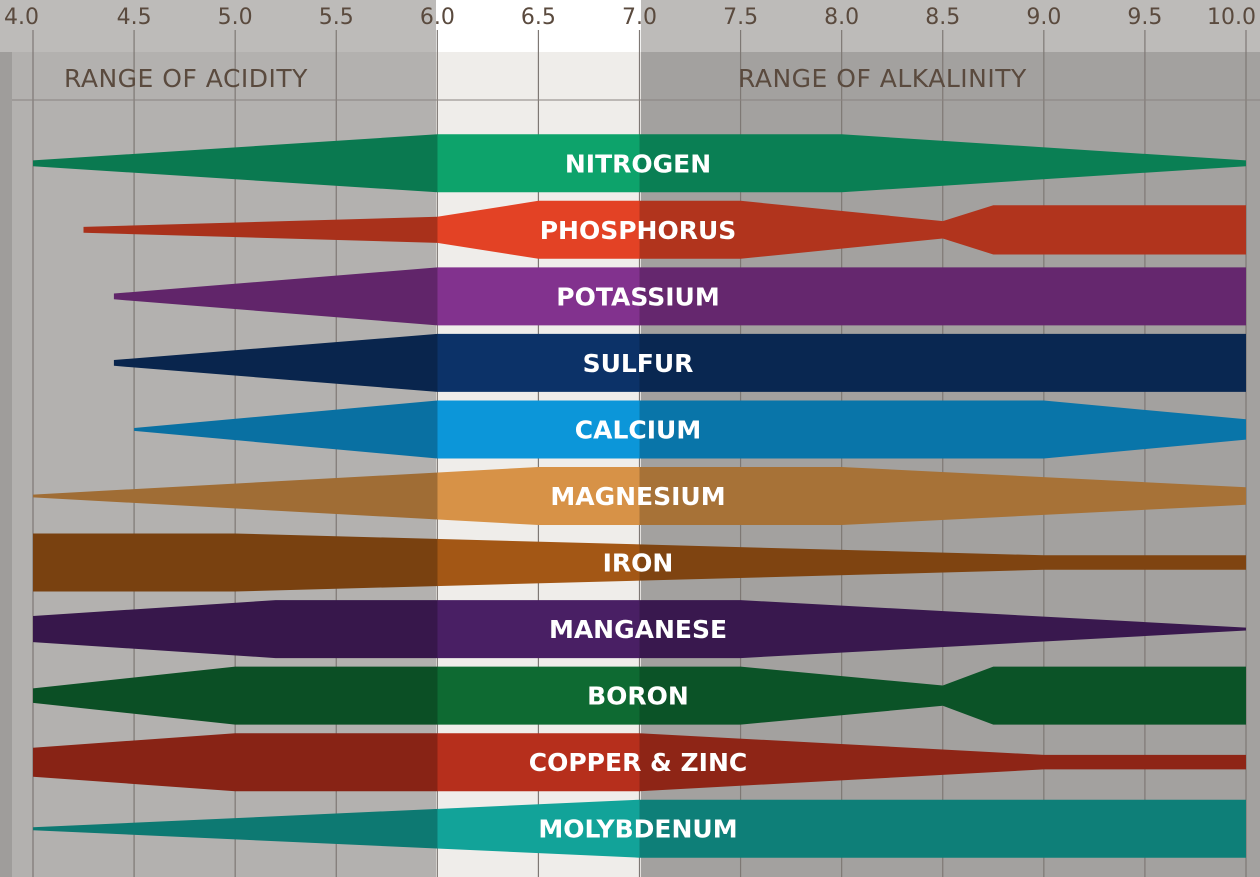 This screenshot has height=877, width=1260. I want to click on x-tick-label: 4.5, so click(134, 17).